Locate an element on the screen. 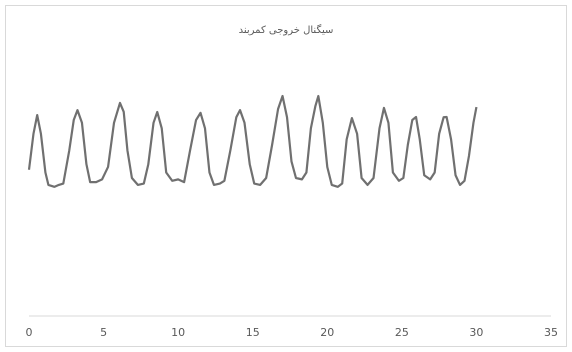 This screenshot has height=352, width=572. x-tick-label: 15 is located at coordinates (253, 332).